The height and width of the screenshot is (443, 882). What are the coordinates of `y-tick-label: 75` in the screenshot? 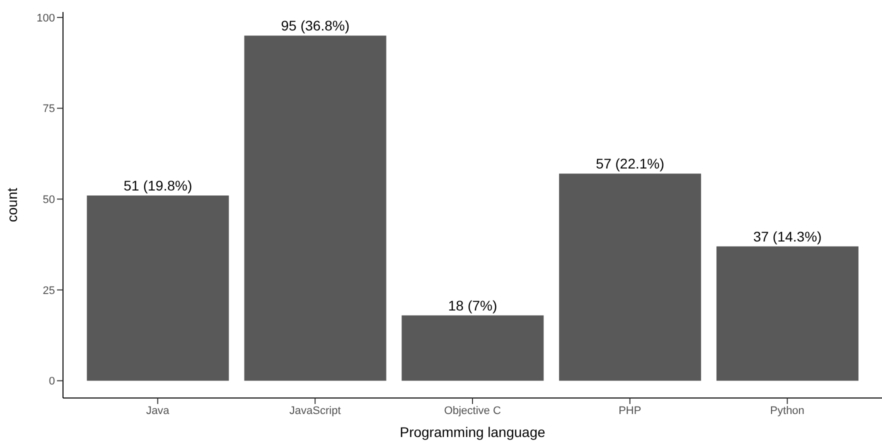 It's located at (48, 109).